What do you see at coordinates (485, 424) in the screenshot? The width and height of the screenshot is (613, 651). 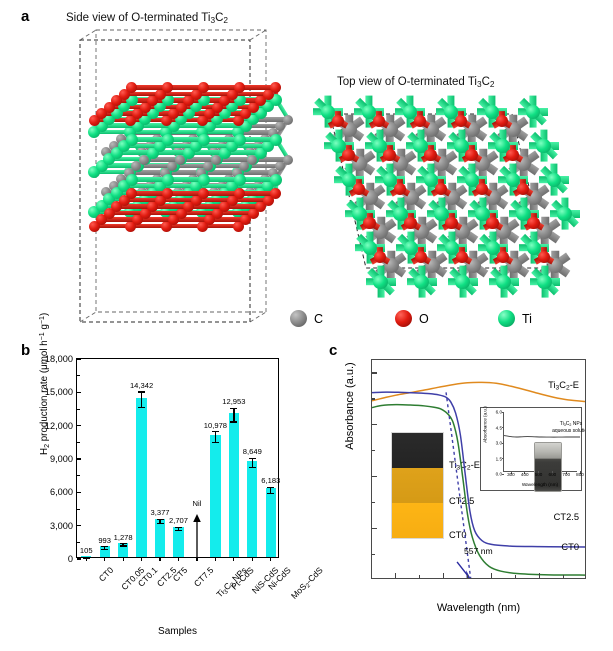 I see `inset-y-axis-title: Absorbance (a.u.)` at bounding box center [485, 424].